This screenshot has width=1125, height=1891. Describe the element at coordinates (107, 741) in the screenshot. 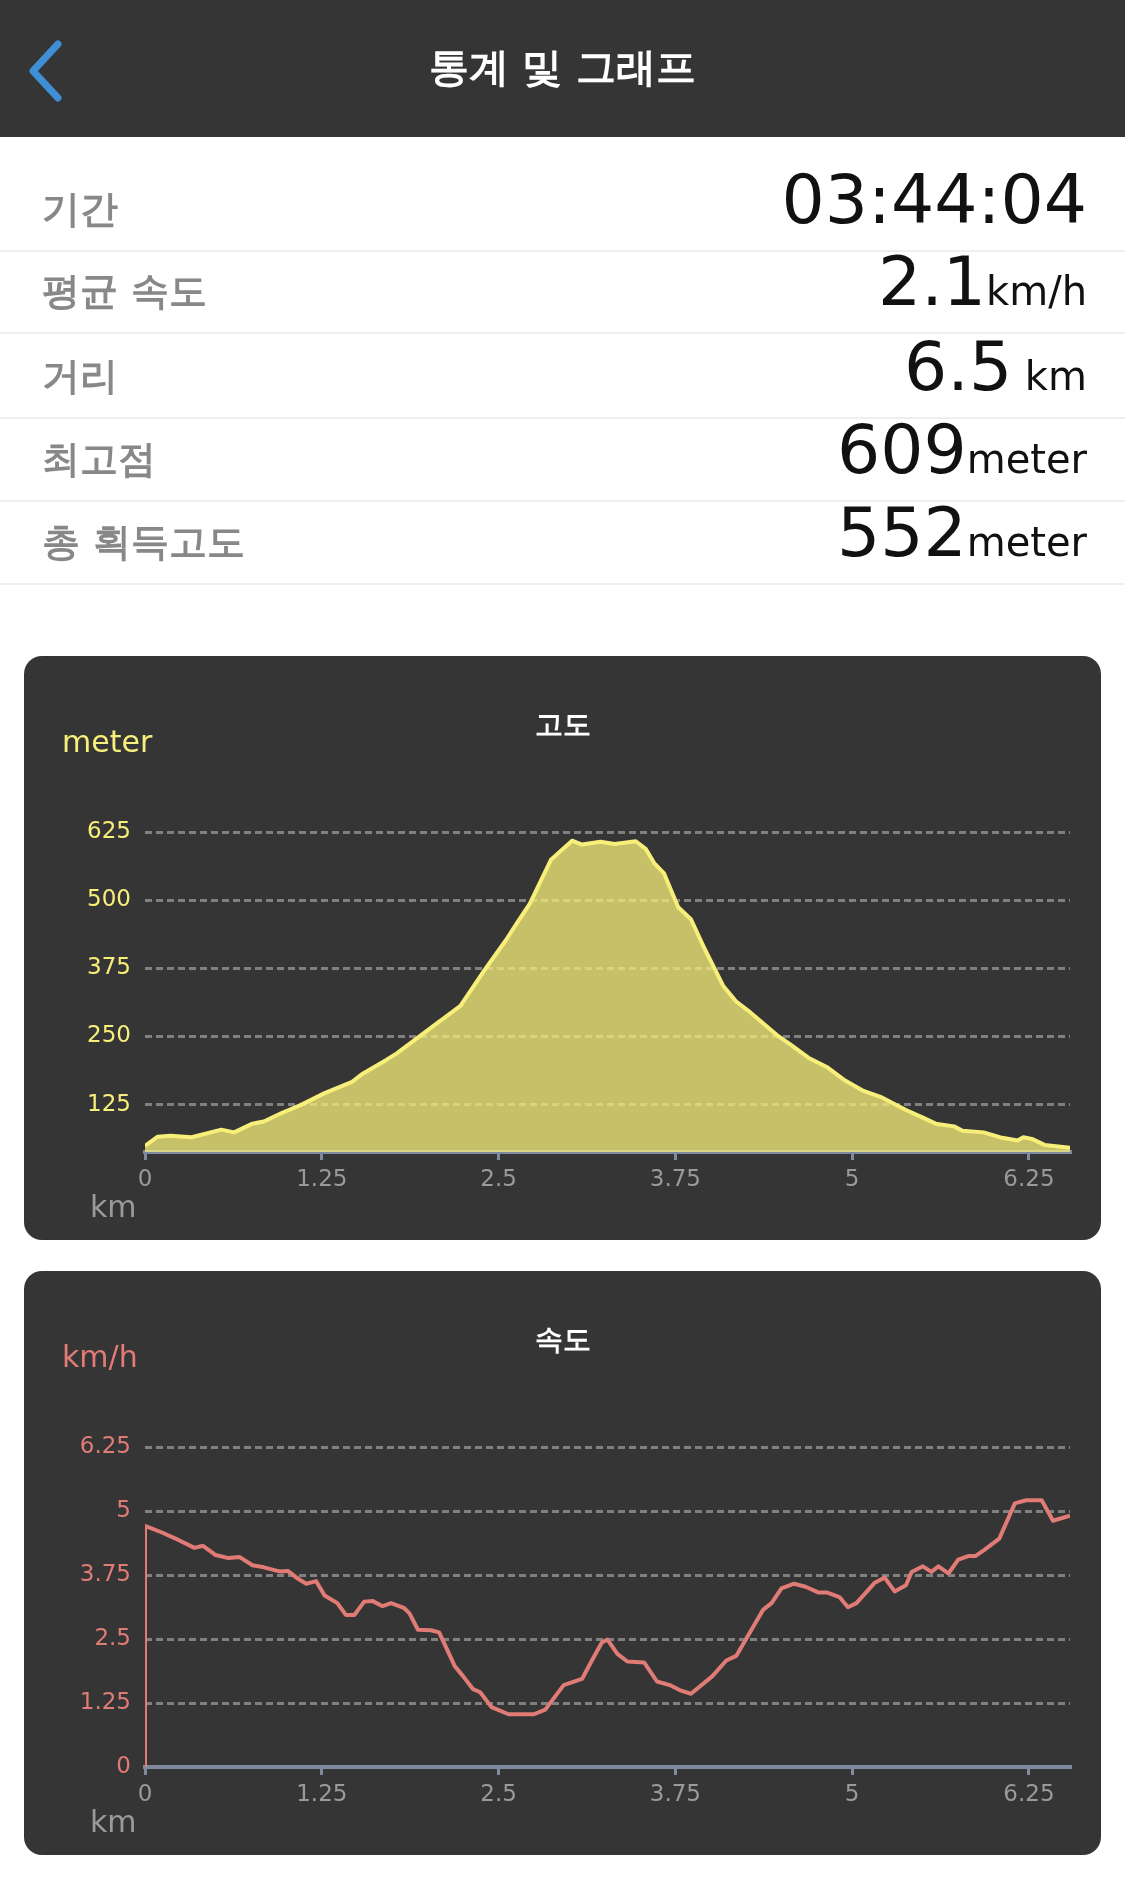

I see `y-axis-title: meter` at that location.